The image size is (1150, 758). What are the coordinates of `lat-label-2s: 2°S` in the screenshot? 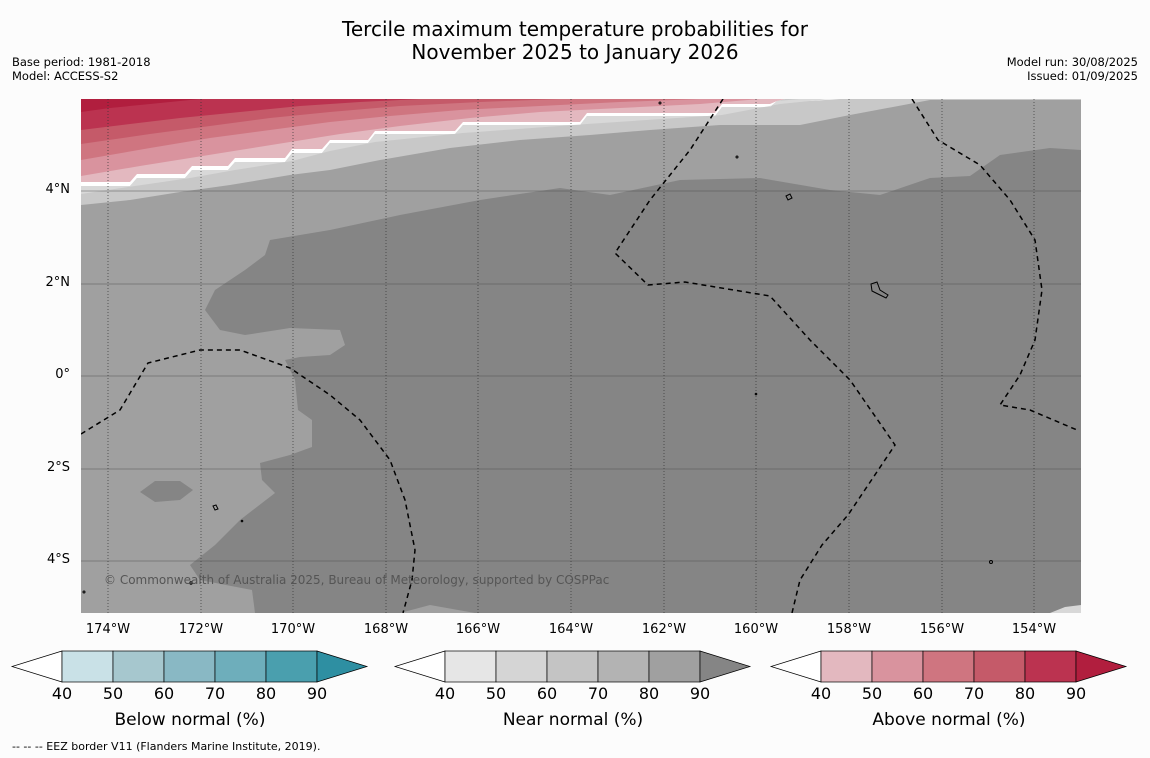 It's located at (58, 467).